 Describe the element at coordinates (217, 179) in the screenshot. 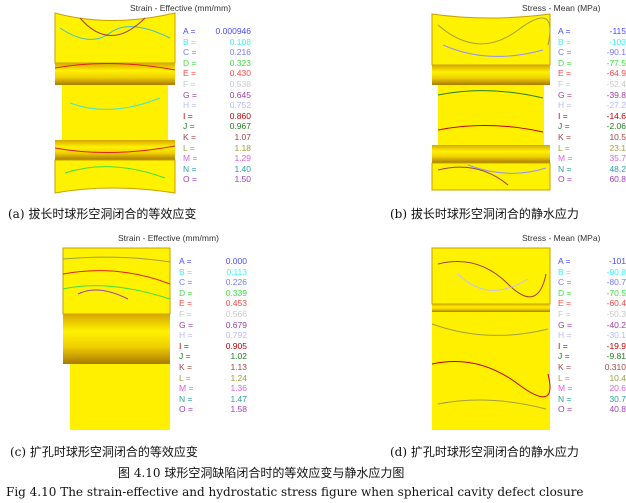

I see `legend-row: O = 1.50` at that location.